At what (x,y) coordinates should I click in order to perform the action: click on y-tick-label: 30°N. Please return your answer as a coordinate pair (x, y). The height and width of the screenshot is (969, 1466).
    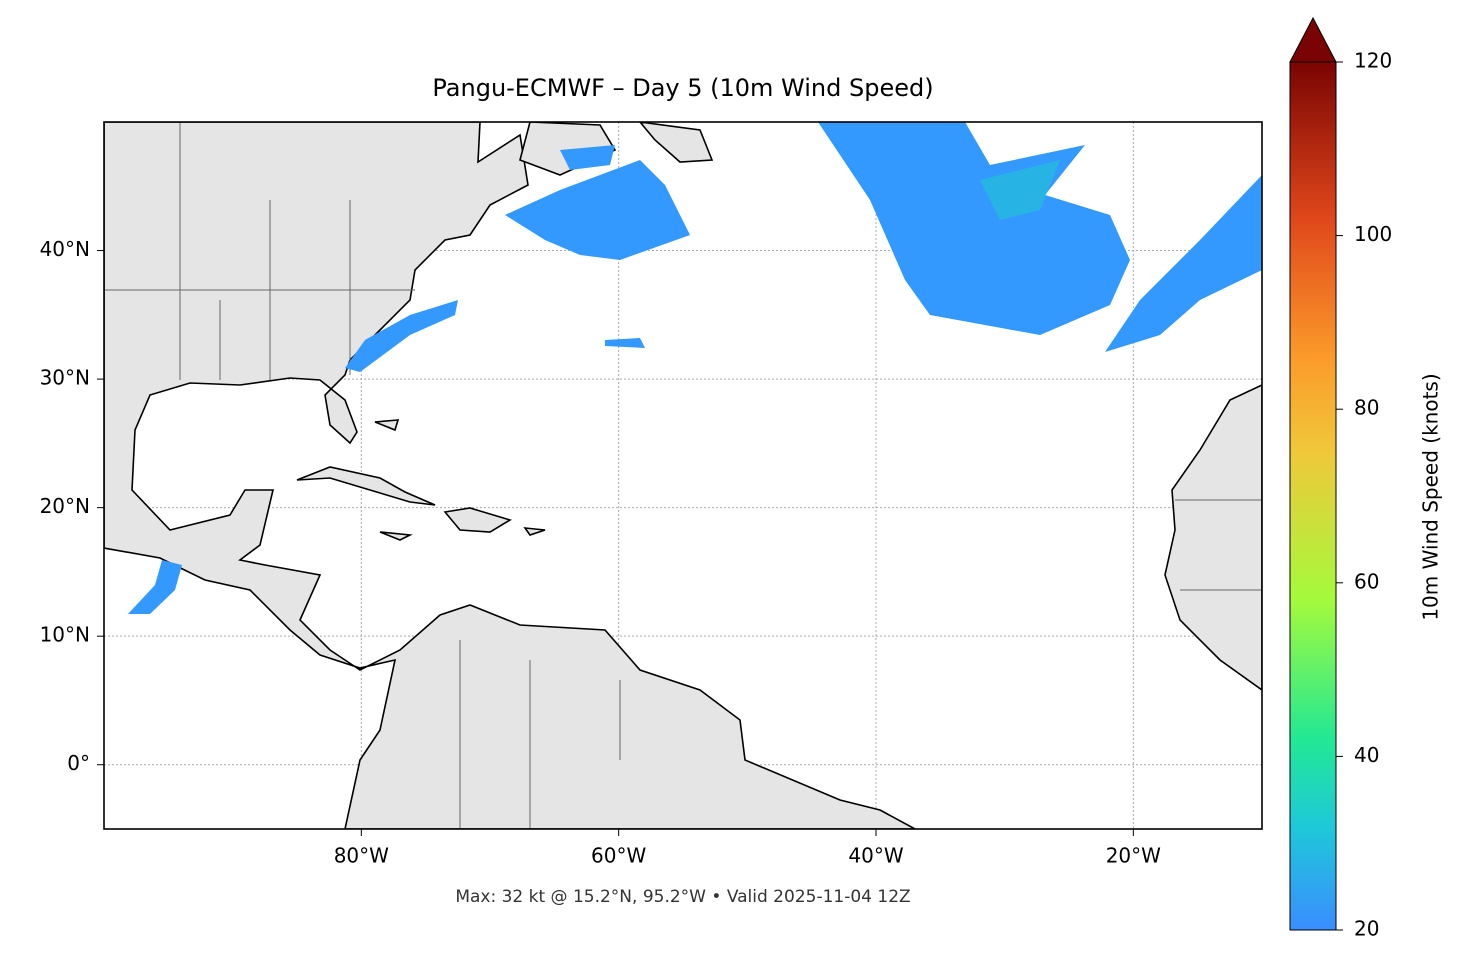
    Looking at the image, I should click on (65, 378).